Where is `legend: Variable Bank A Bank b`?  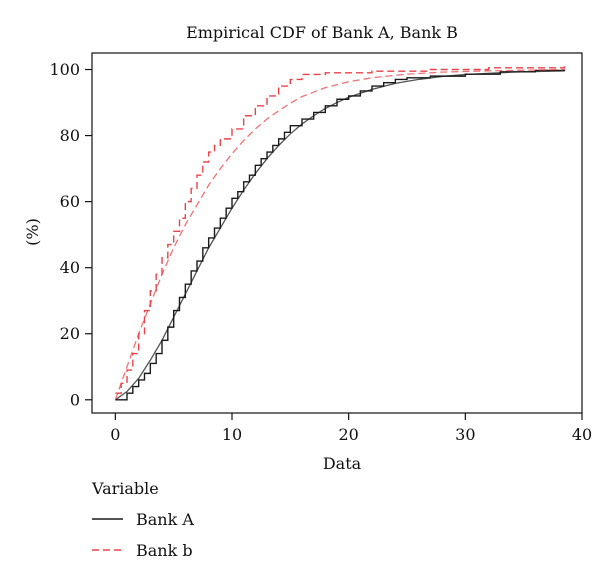
legend: Variable Bank A Bank b is located at coordinates (142, 519).